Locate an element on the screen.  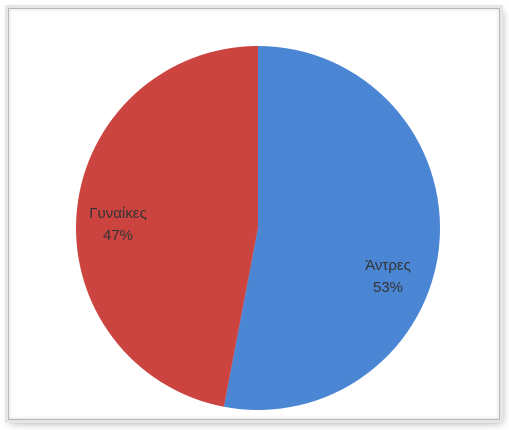
slice-category-label: Γυναίκες is located at coordinates (117, 213).